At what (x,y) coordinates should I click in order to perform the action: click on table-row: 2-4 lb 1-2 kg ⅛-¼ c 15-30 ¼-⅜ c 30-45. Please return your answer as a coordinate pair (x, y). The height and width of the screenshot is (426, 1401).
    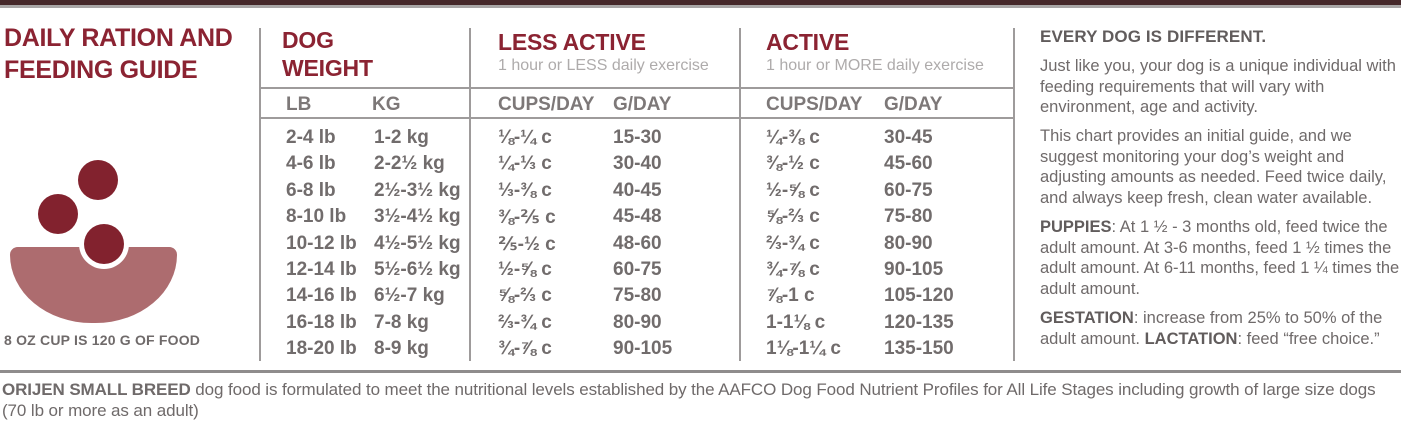
    Looking at the image, I should click on (507, 138).